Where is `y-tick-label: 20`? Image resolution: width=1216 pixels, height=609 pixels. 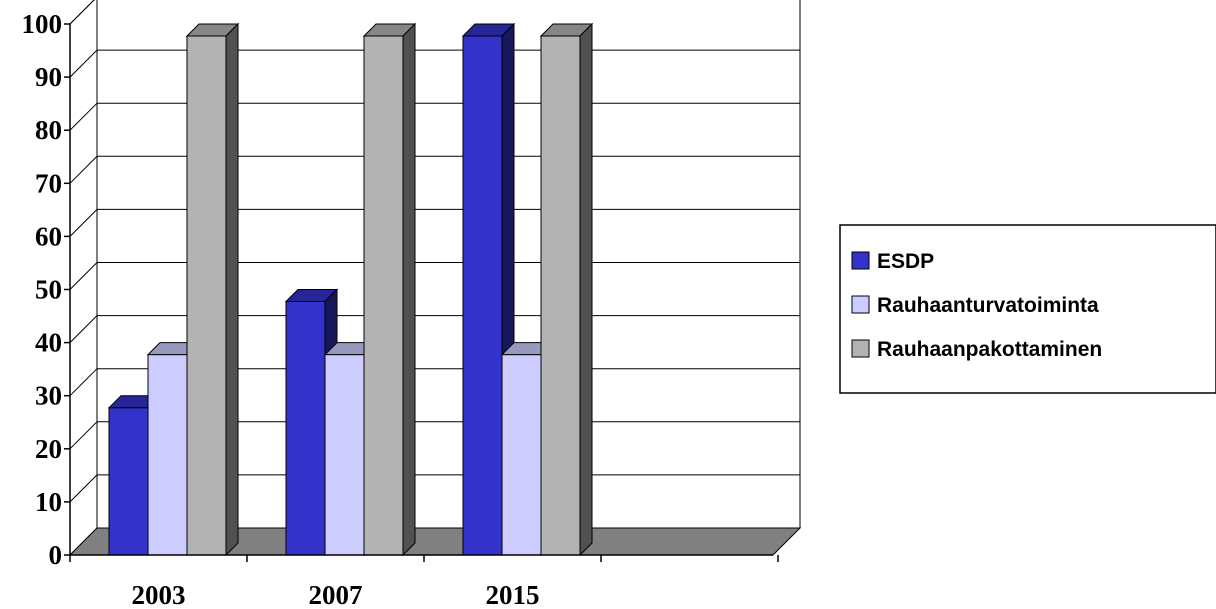 y-tick-label: 20 is located at coordinates (48, 449).